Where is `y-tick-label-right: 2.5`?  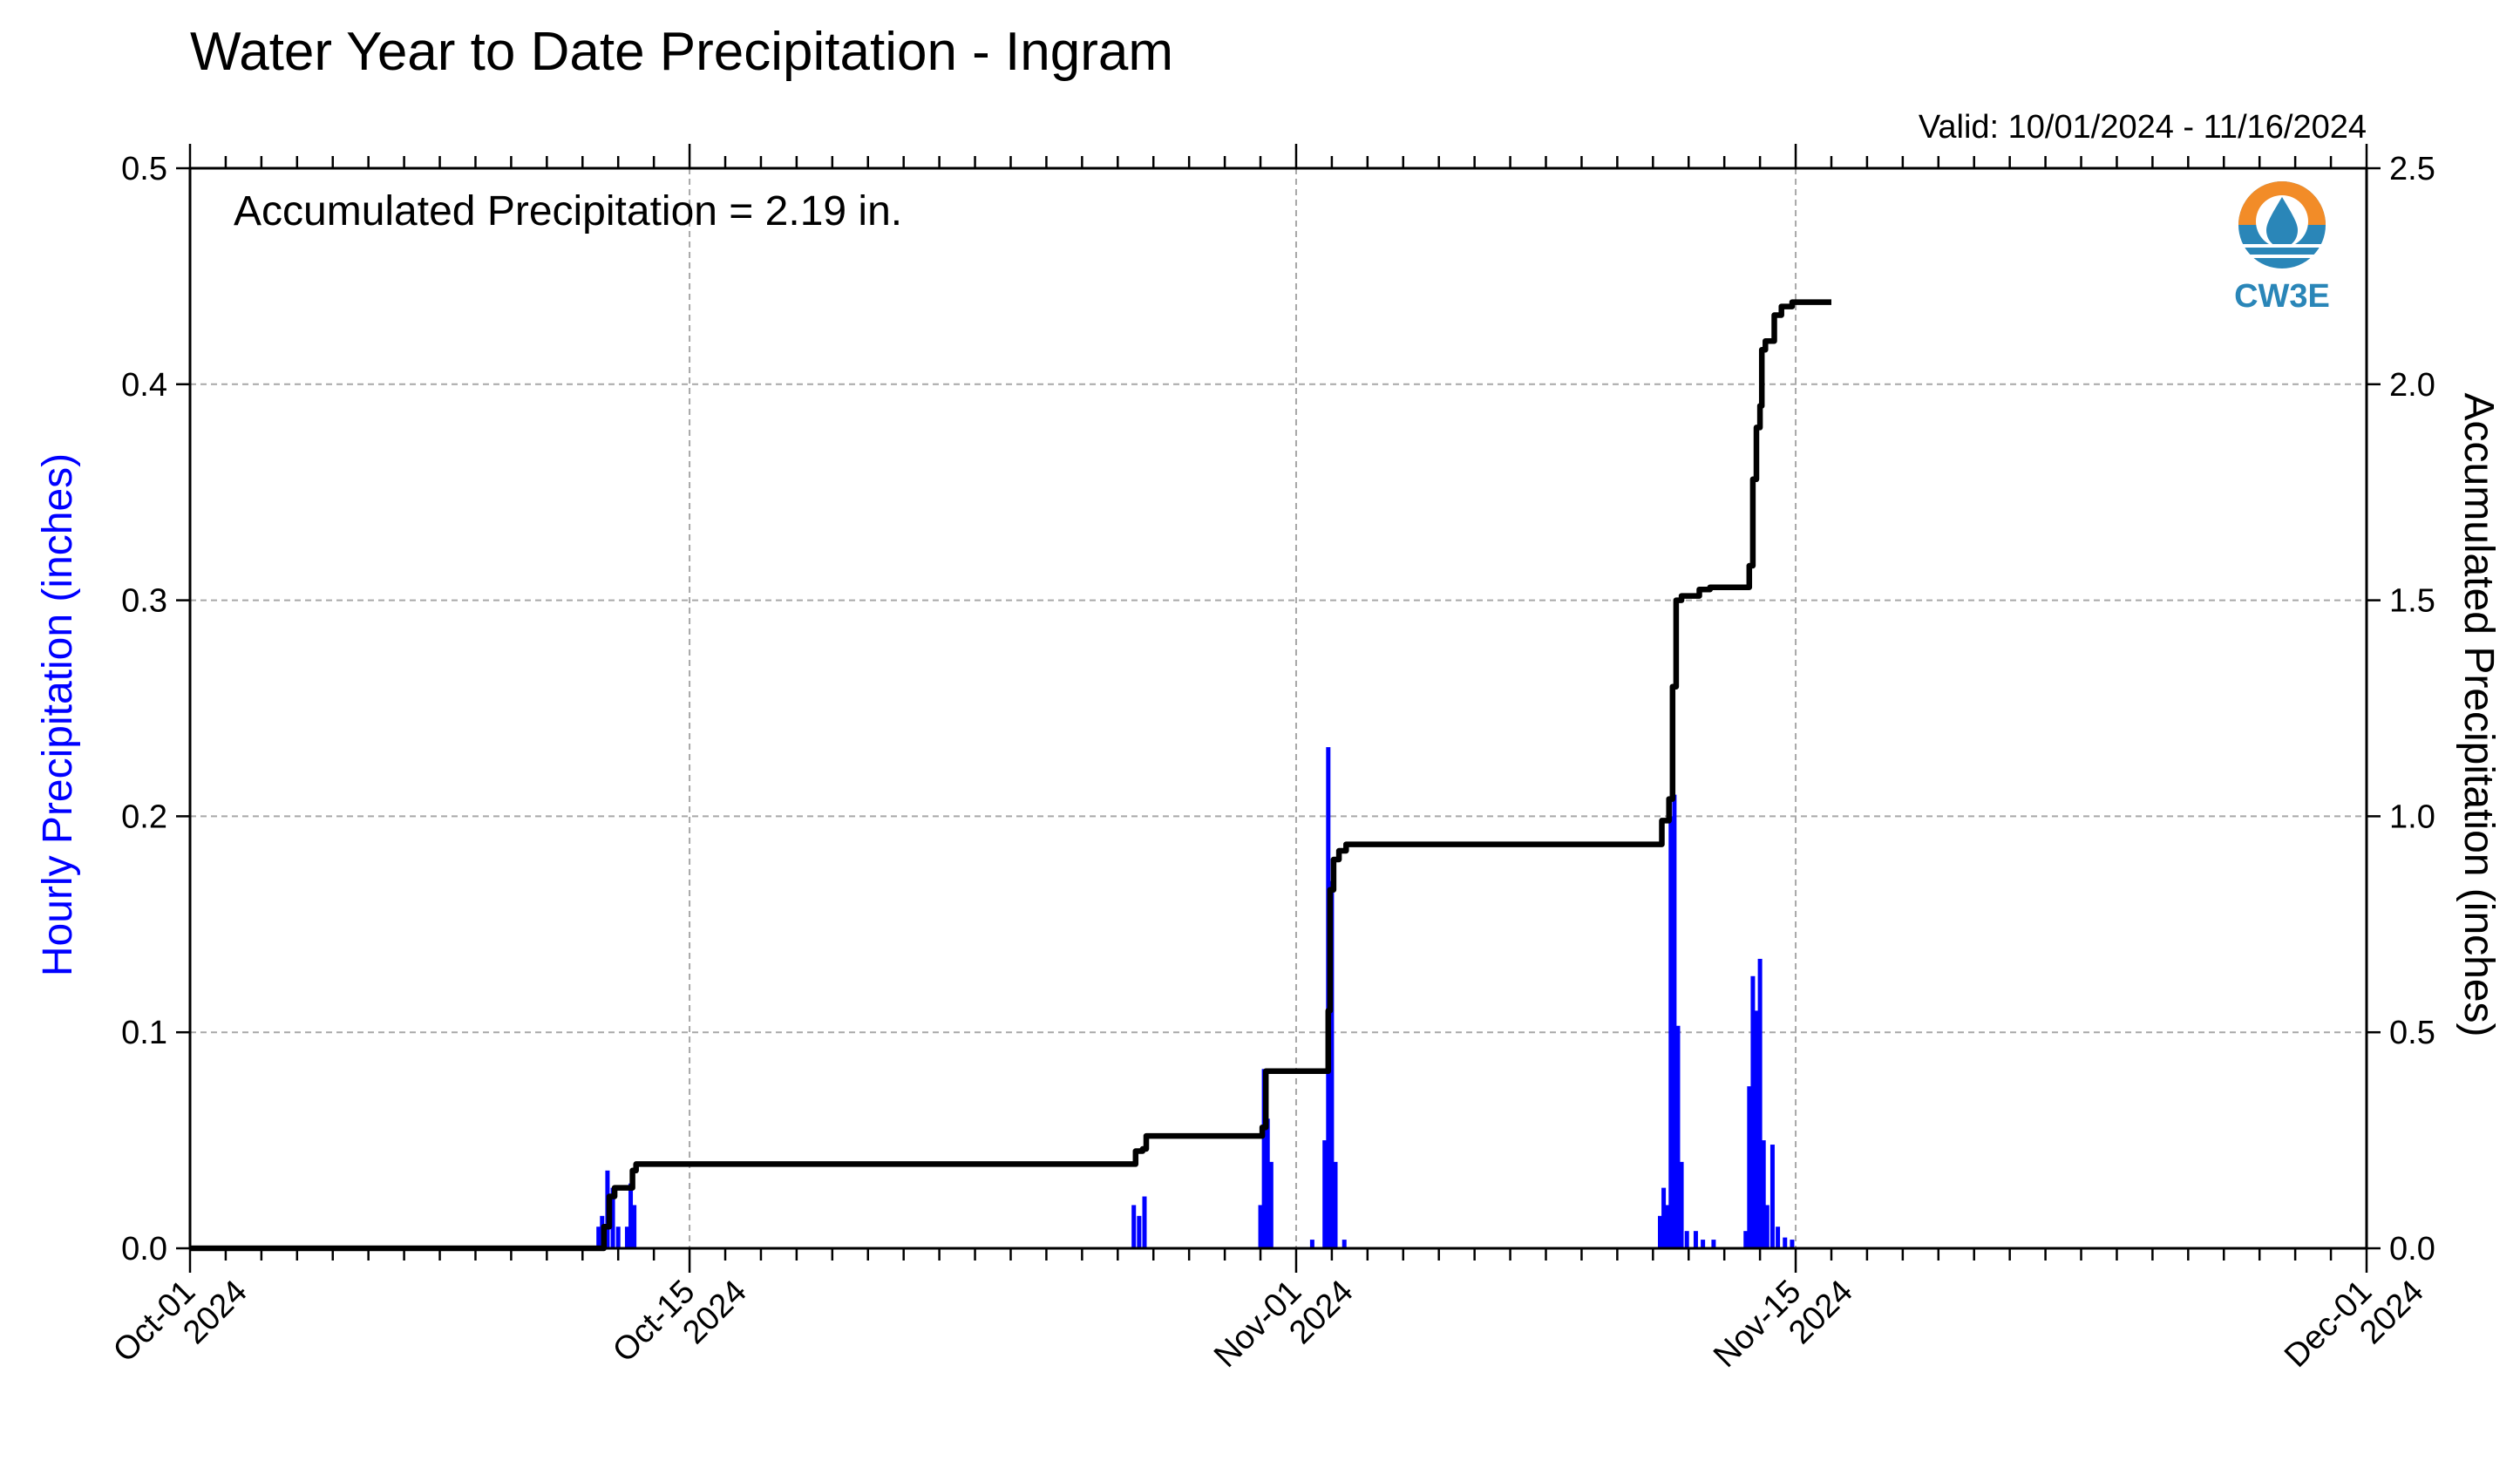 y-tick-label-right: 2.5 is located at coordinates (2412, 169).